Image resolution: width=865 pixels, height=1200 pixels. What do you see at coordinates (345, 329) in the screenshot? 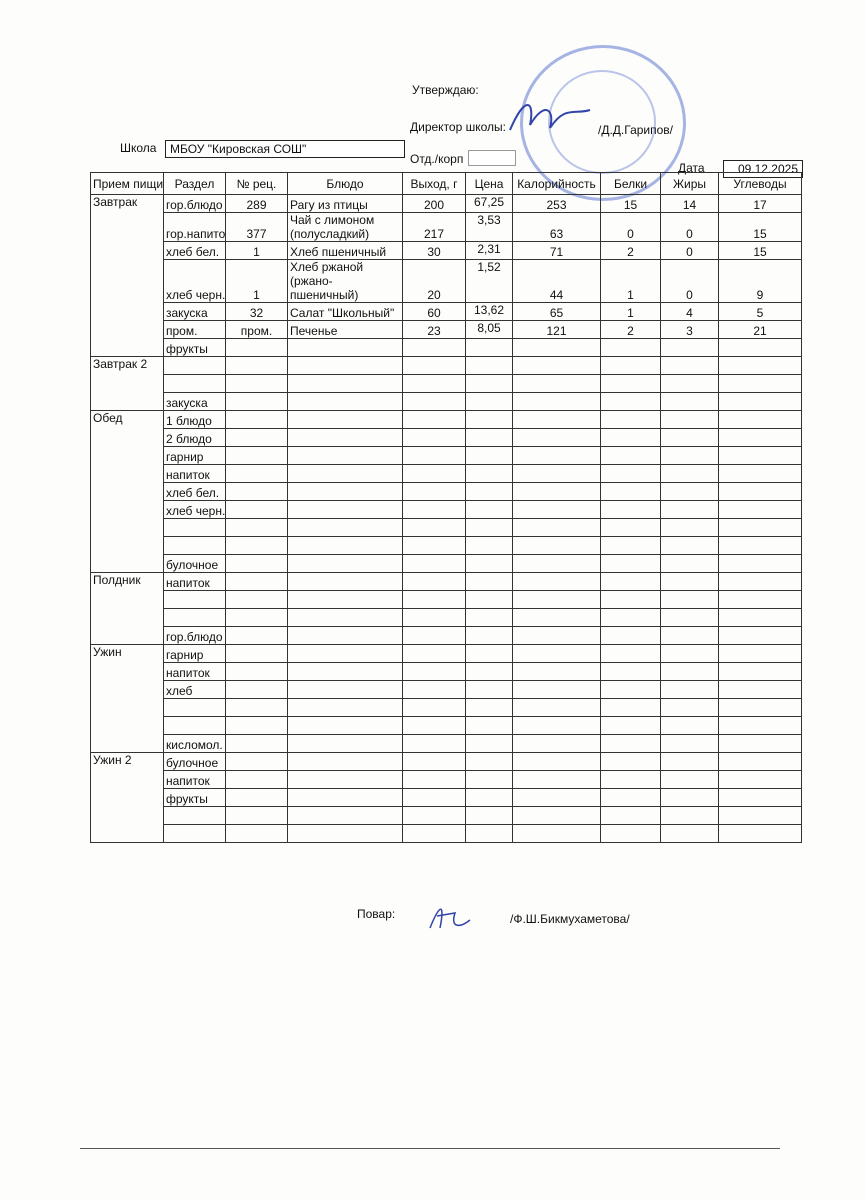
I see `dish-cell: Печенье` at bounding box center [345, 329].